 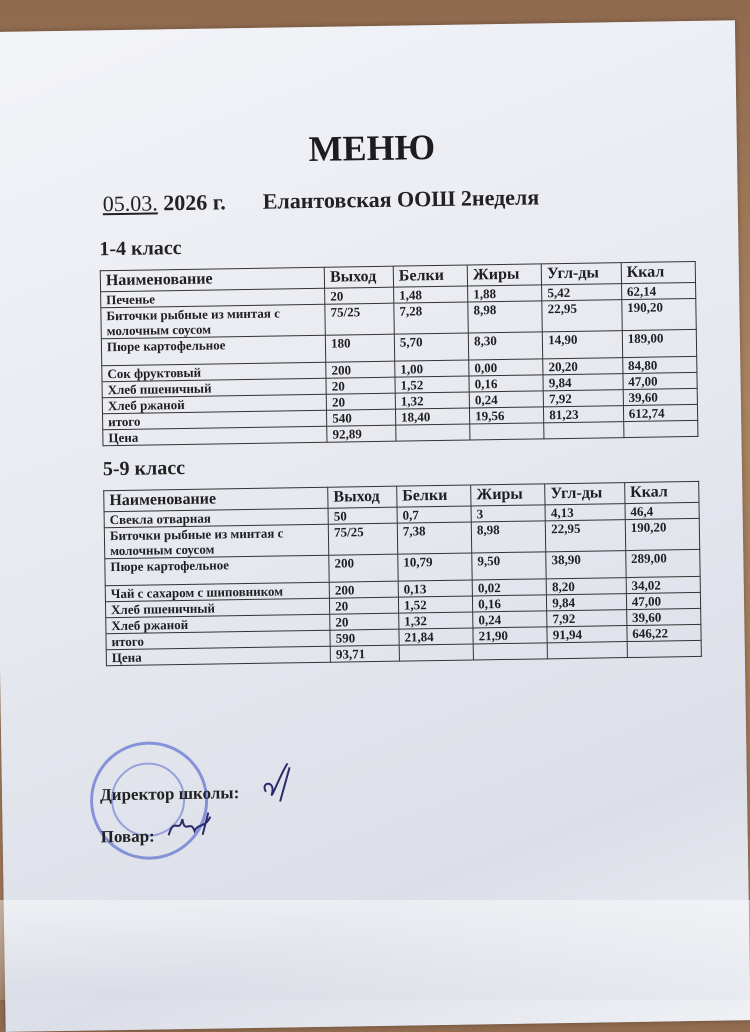 I want to click on table-cell: 0,13, so click(x=435, y=588).